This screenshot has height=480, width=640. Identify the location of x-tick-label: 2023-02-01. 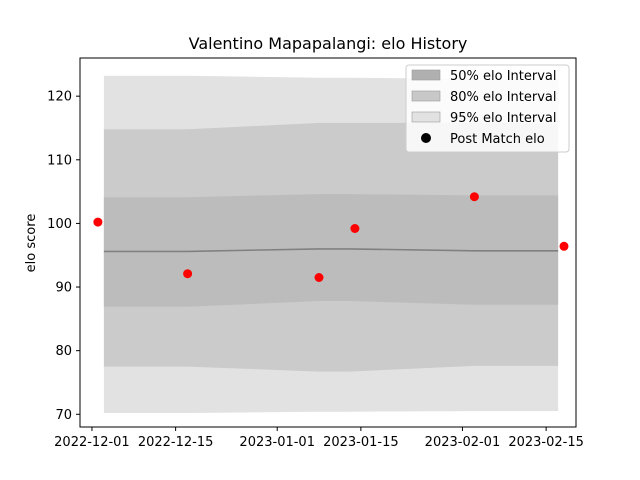
(463, 442).